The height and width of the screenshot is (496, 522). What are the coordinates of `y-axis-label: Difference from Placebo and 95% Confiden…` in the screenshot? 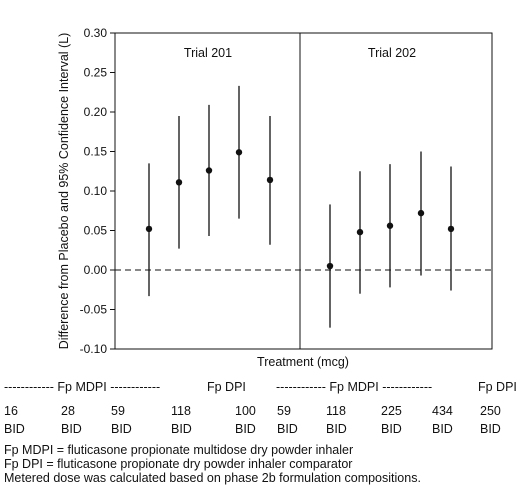 It's located at (64, 191).